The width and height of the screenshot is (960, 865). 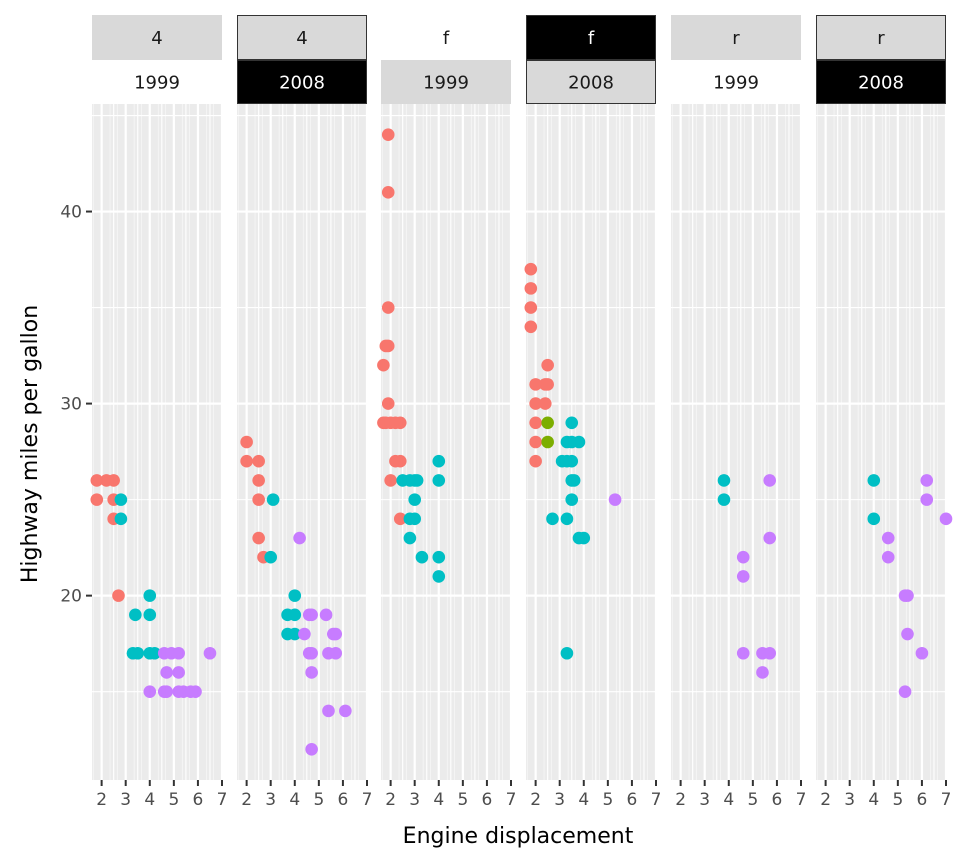 I want to click on y-axis-title: Highway miles per gallon, so click(x=30, y=444).